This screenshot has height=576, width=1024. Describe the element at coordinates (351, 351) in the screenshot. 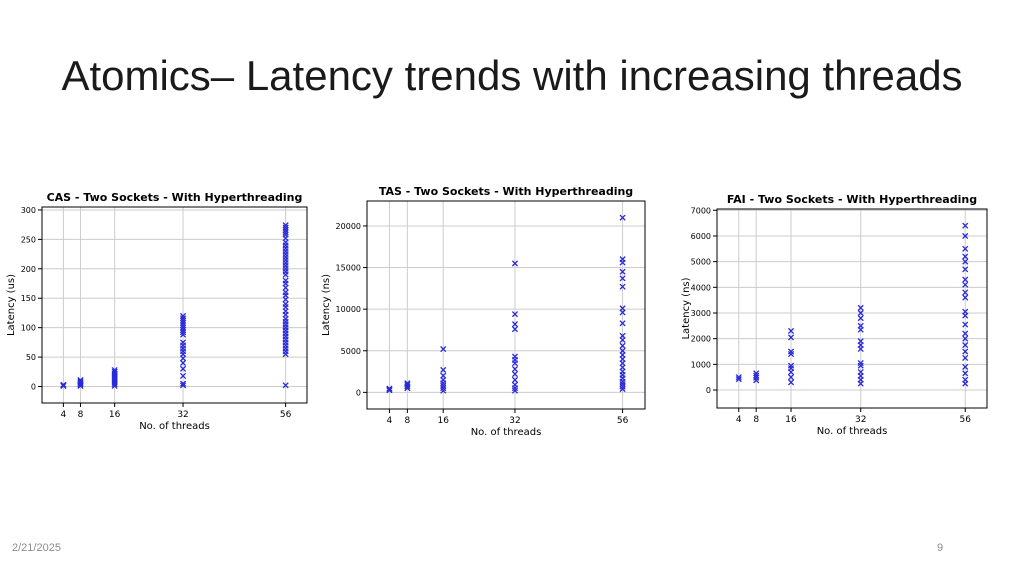

I see `y-tick-label: 5000` at that location.